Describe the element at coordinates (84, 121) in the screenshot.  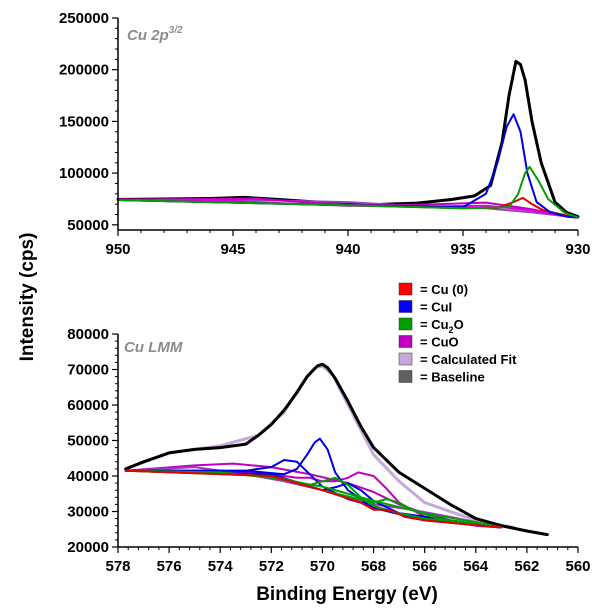
I see `cu-2p-y-tick-label: 150000` at that location.